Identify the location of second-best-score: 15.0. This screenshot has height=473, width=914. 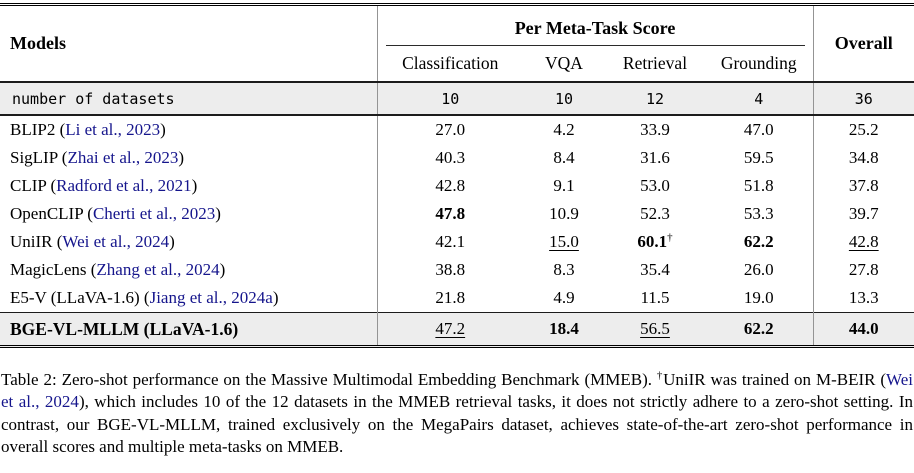
(564, 241).